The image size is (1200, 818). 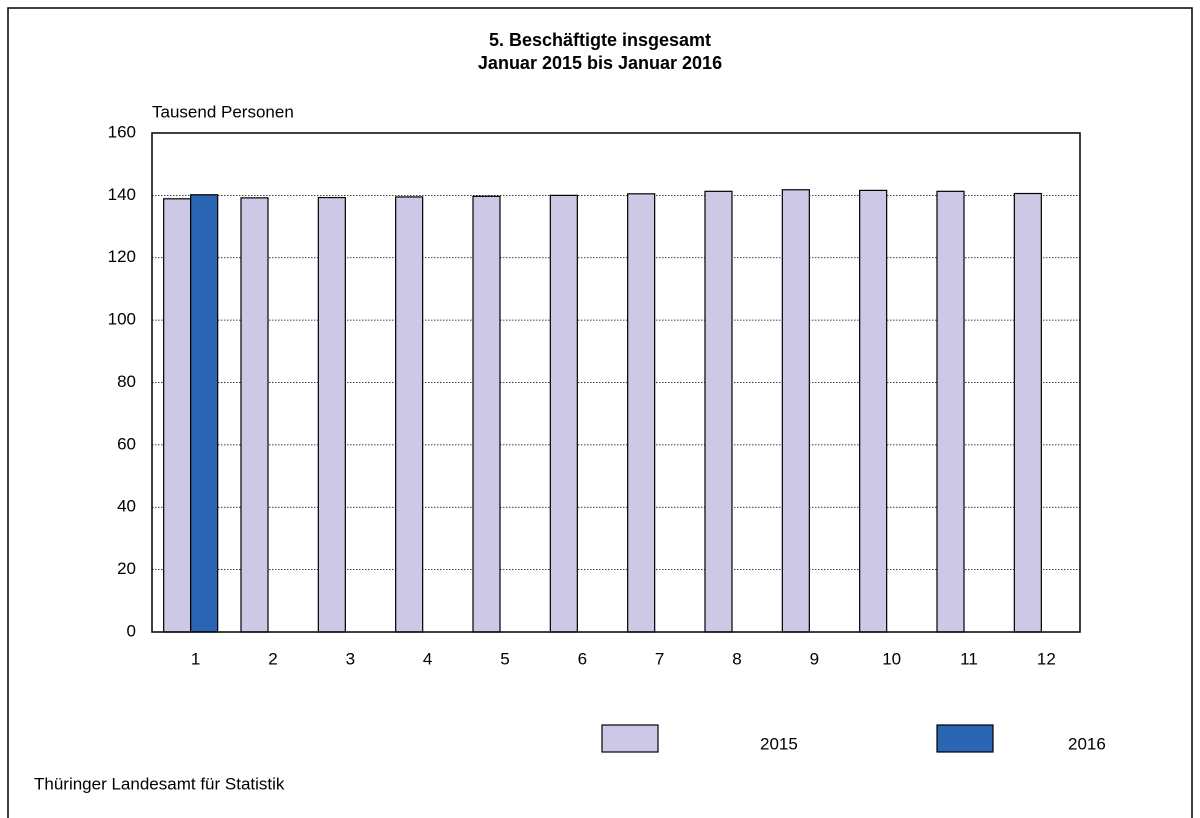 What do you see at coordinates (126, 568) in the screenshot?
I see `y-tick-label: 20` at bounding box center [126, 568].